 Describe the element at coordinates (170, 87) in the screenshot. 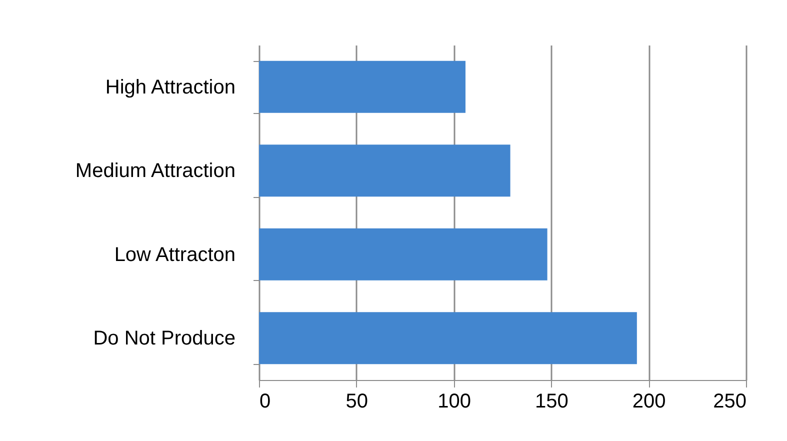

I see `y-tick-label: High Attraction` at that location.